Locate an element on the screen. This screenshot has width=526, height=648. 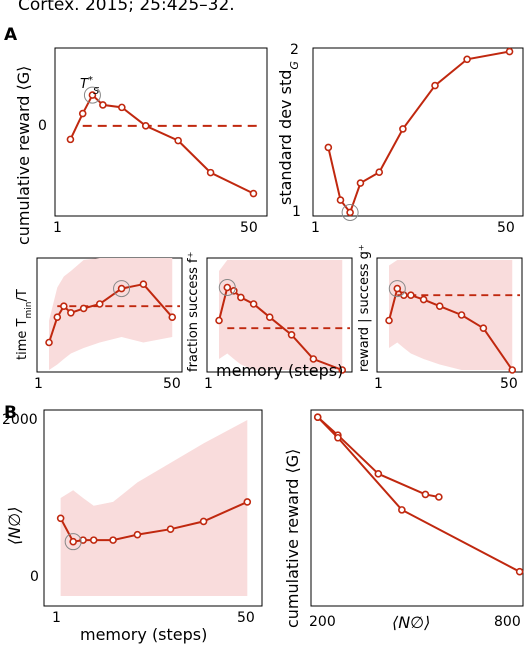
chart-a-bottom-3-band is located at coordinates (451, 315).